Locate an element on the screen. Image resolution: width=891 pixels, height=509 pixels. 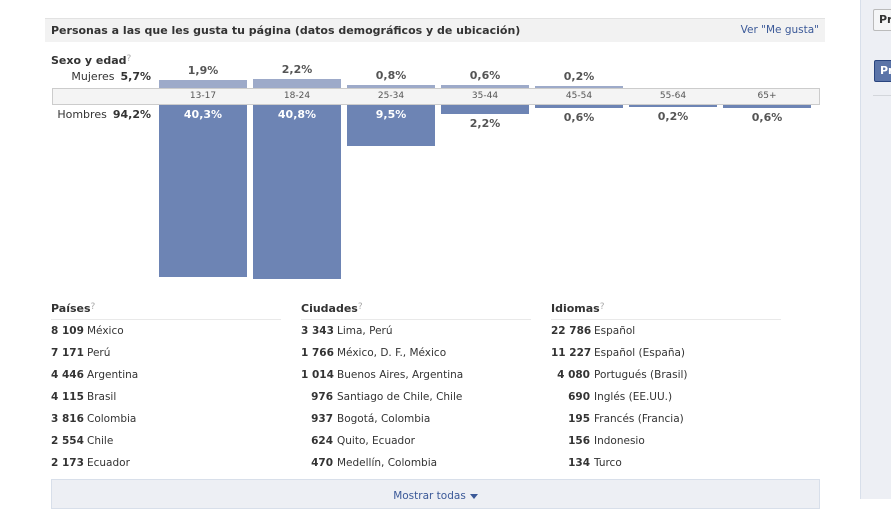
show-all-button: Mostrar todas is located at coordinates (435, 494).